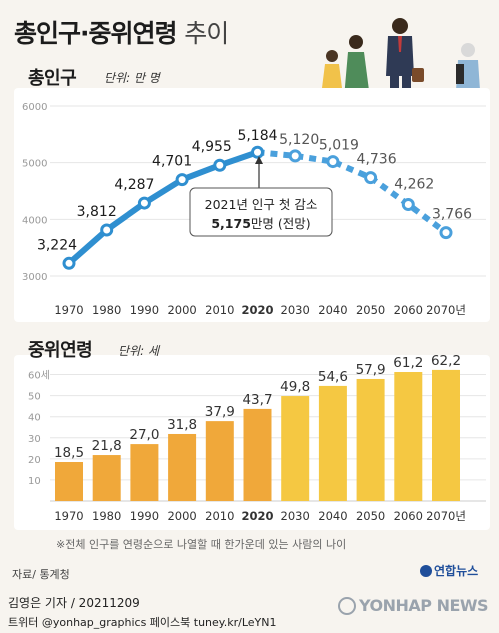  I want to click on line-x-tick-label: 2070년, so click(446, 310).